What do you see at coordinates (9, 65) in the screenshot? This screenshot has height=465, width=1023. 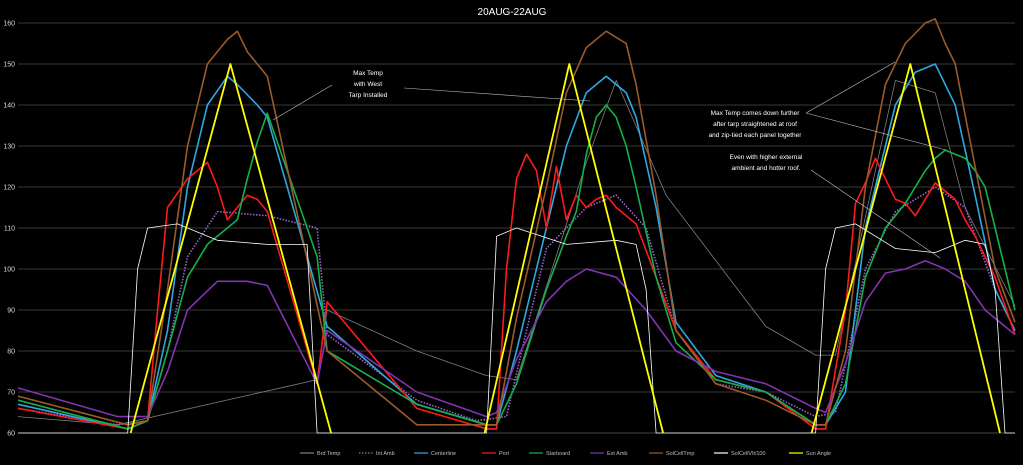 I see `y-tick-label: 150` at bounding box center [9, 65].